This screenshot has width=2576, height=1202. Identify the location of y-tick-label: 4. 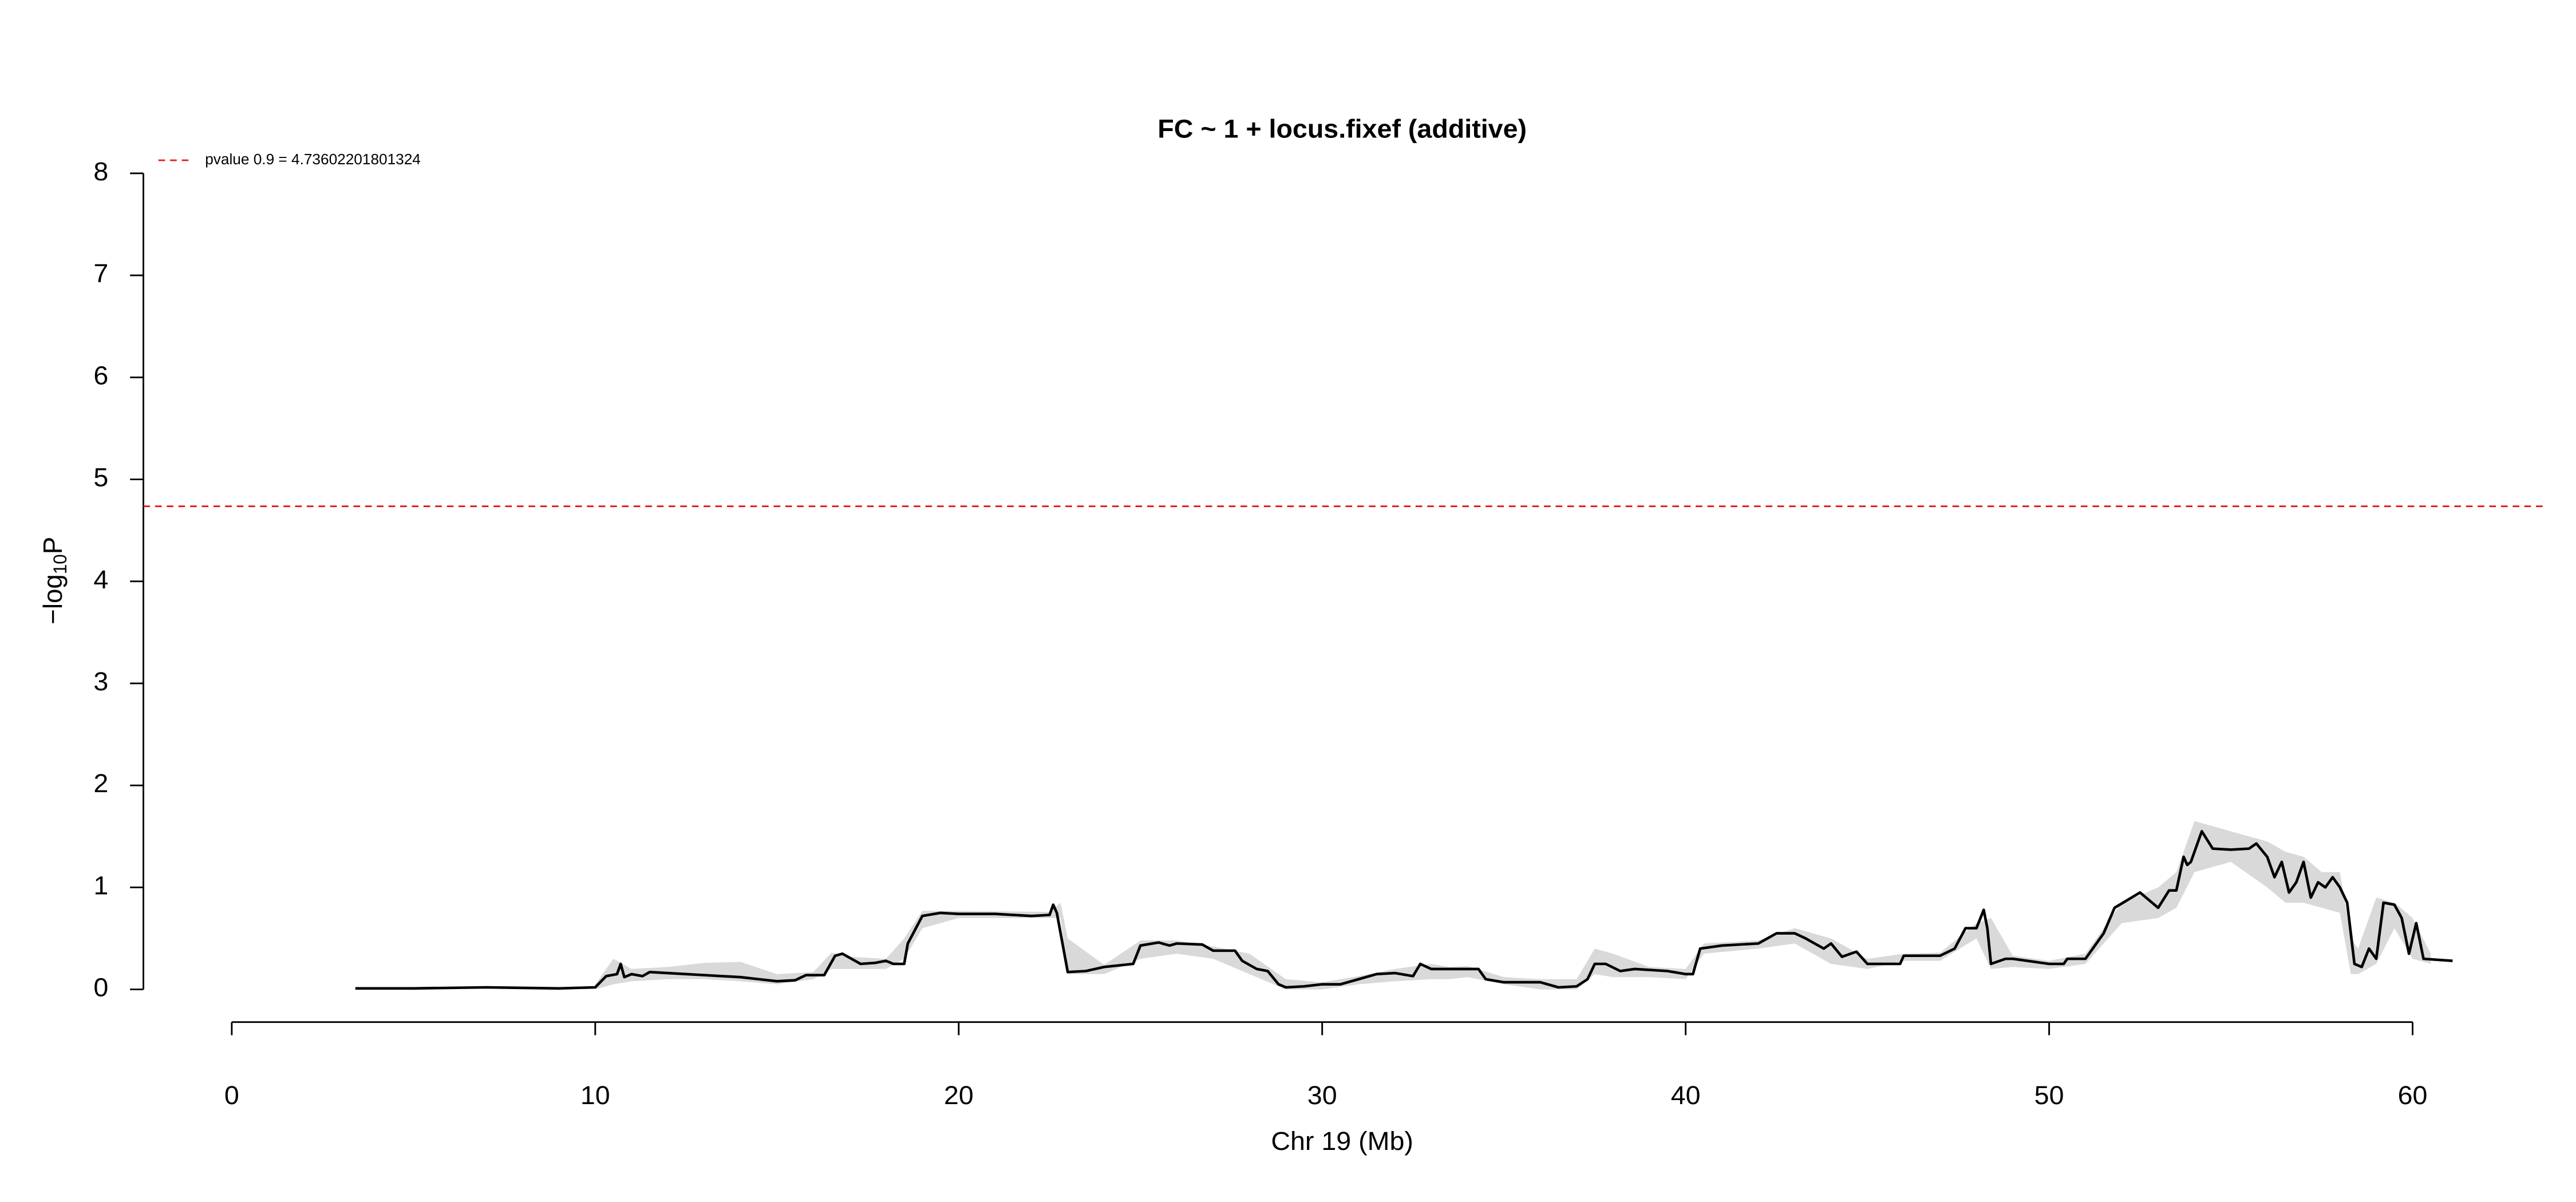
(100, 579).